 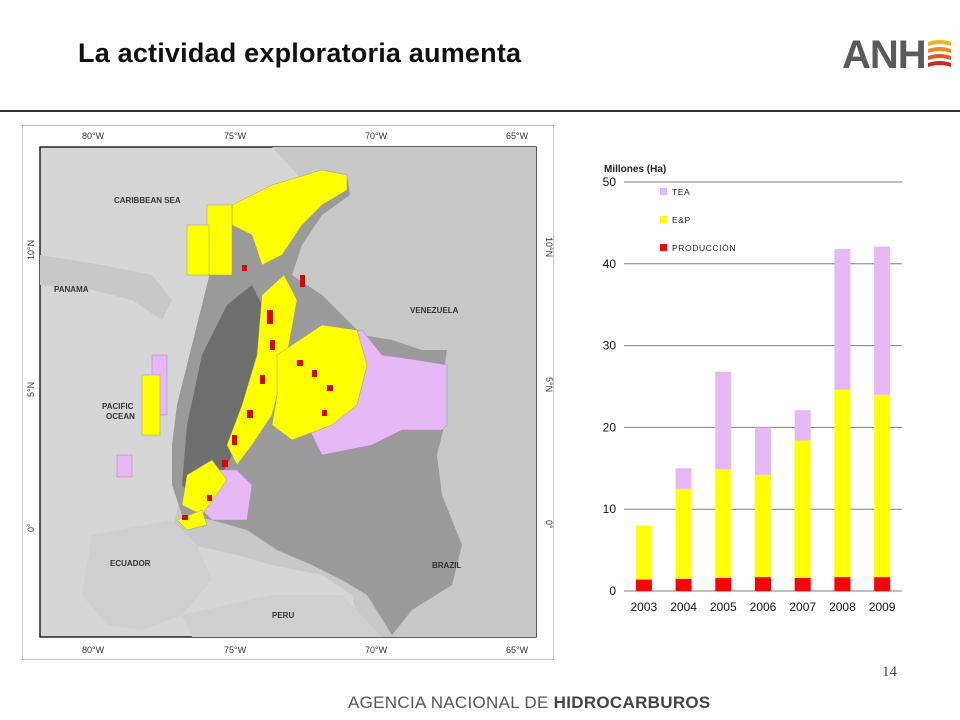 I want to click on place-ecuador: ECUADOR, so click(x=130, y=563).